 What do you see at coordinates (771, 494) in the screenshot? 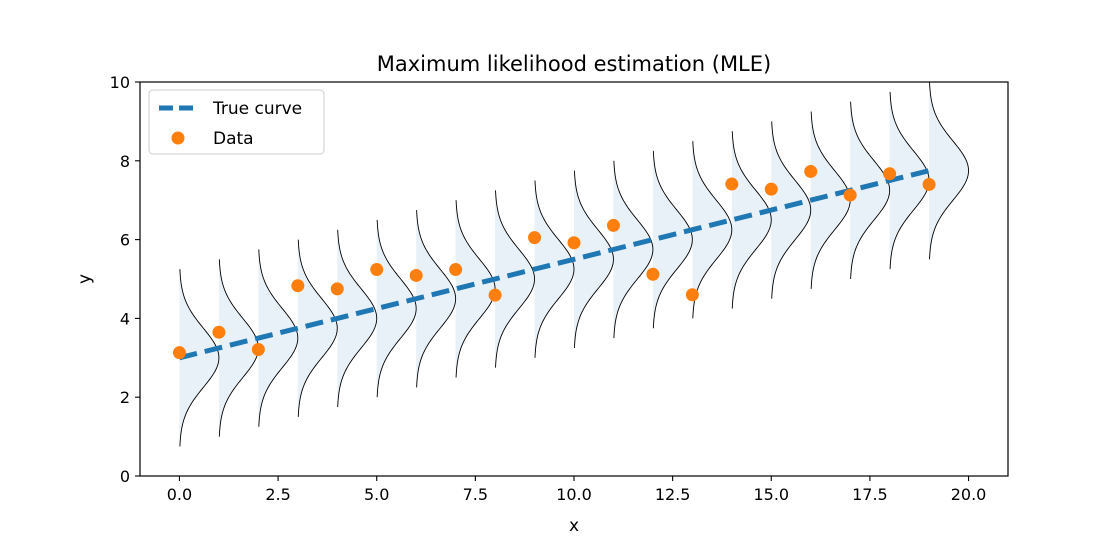
I see `x-tick-label: 15.0` at bounding box center [771, 494].